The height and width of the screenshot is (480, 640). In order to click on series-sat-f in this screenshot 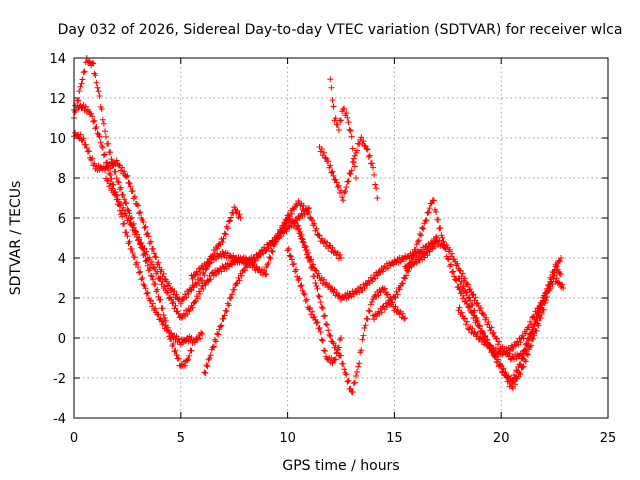, I will do `click(266, 240)`.